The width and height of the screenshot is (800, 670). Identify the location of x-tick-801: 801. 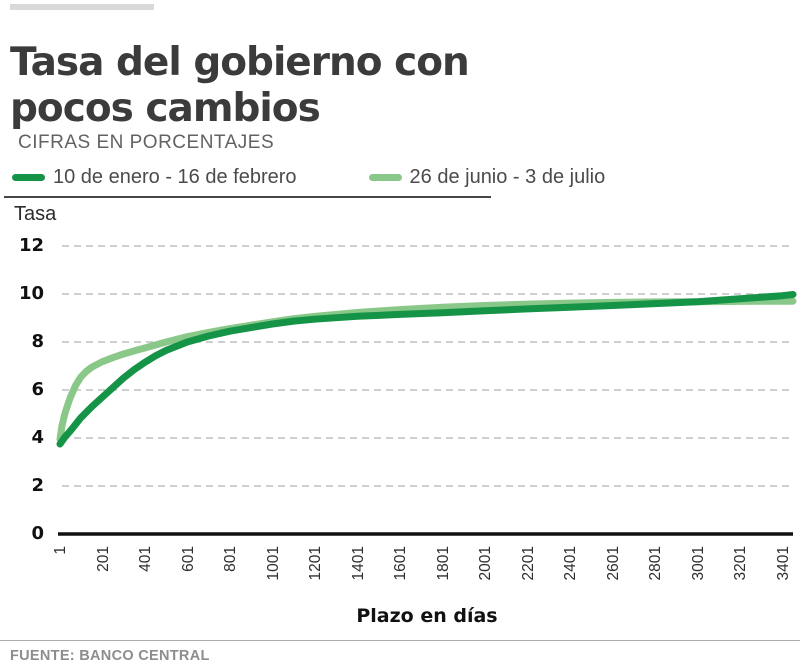
(231, 559).